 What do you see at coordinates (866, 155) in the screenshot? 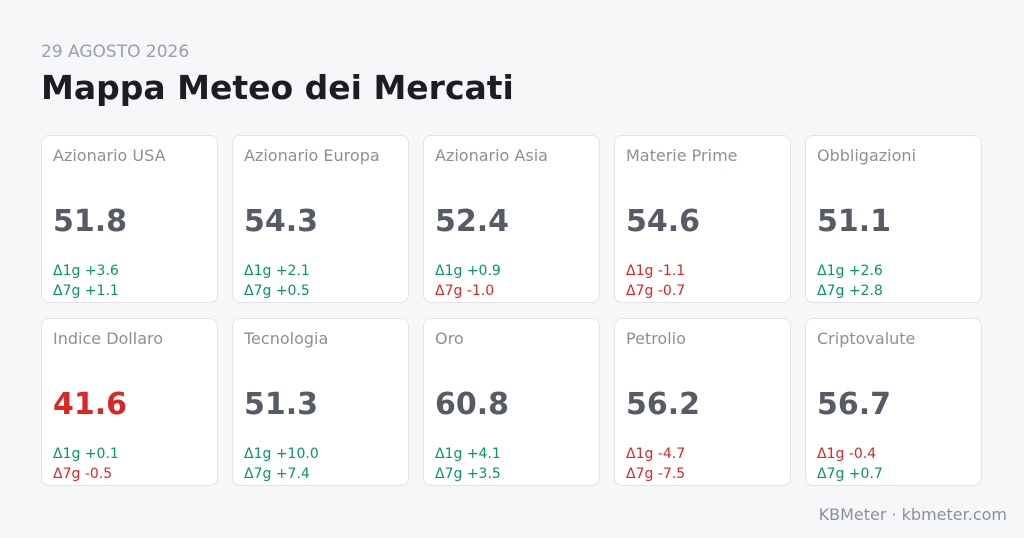
I see `card-name: Obbligazioni` at bounding box center [866, 155].